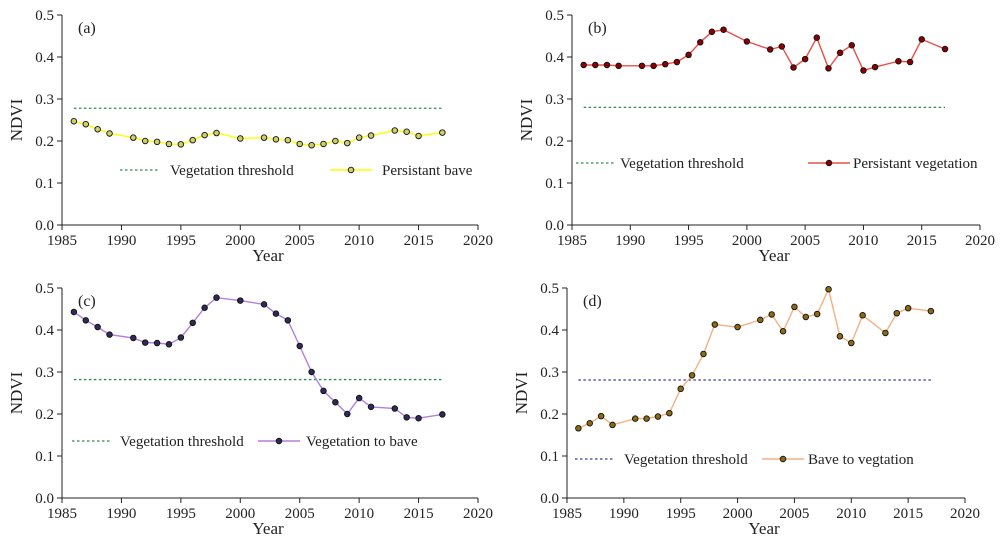 The image size is (1000, 549). I want to click on legend-series-label: Vegetation to bave, so click(362, 442).